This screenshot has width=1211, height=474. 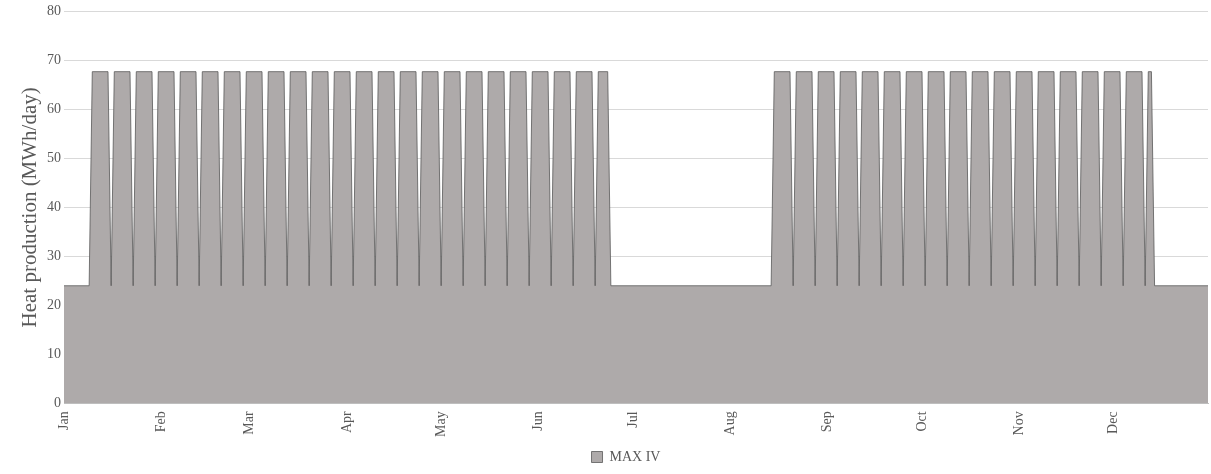 I want to click on x-tick-label: May, so click(x=440, y=424).